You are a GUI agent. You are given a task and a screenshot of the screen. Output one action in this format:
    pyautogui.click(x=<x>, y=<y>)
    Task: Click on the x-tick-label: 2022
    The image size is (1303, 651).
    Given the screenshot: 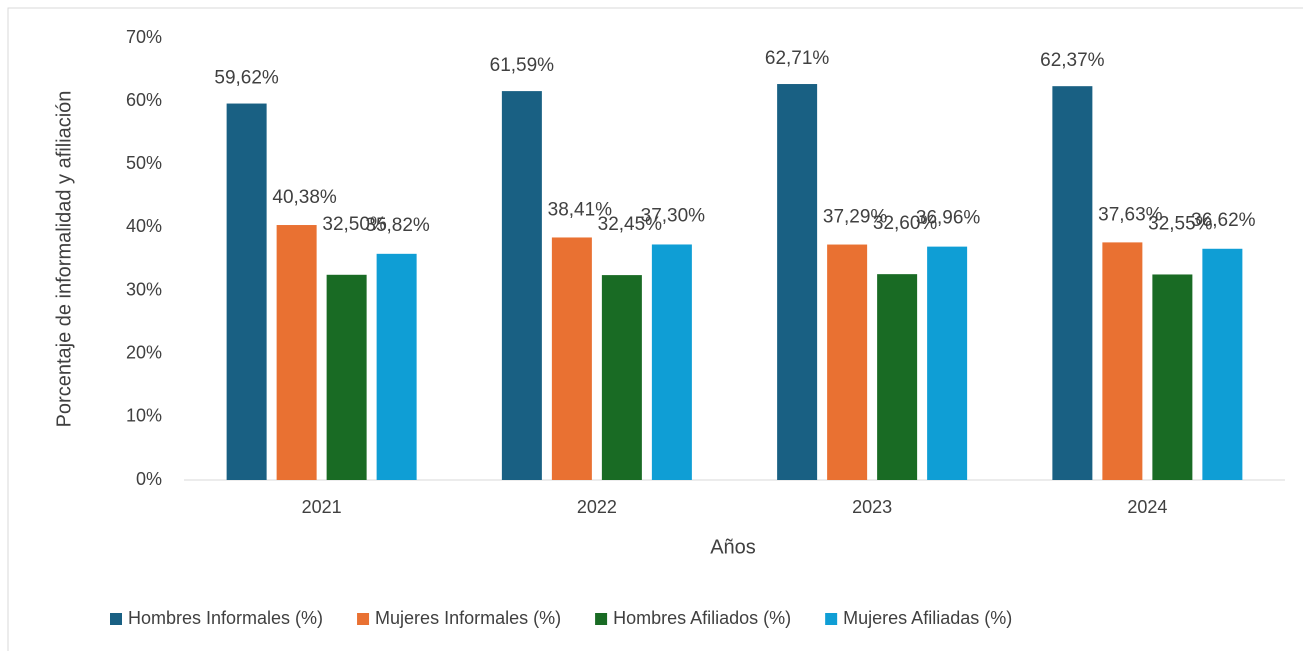 What is the action you would take?
    pyautogui.click(x=597, y=507)
    